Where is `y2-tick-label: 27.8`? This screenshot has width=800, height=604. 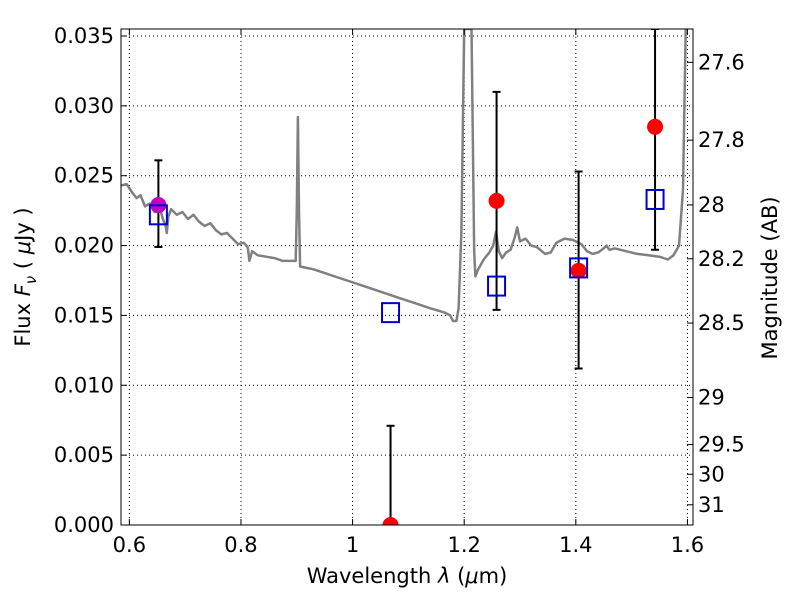
y2-tick-label: 27.8 is located at coordinates (721, 140).